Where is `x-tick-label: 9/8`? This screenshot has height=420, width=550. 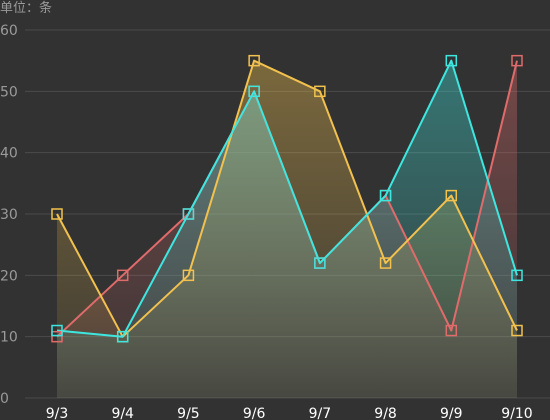
x-tick-label: 9/8 is located at coordinates (385, 413).